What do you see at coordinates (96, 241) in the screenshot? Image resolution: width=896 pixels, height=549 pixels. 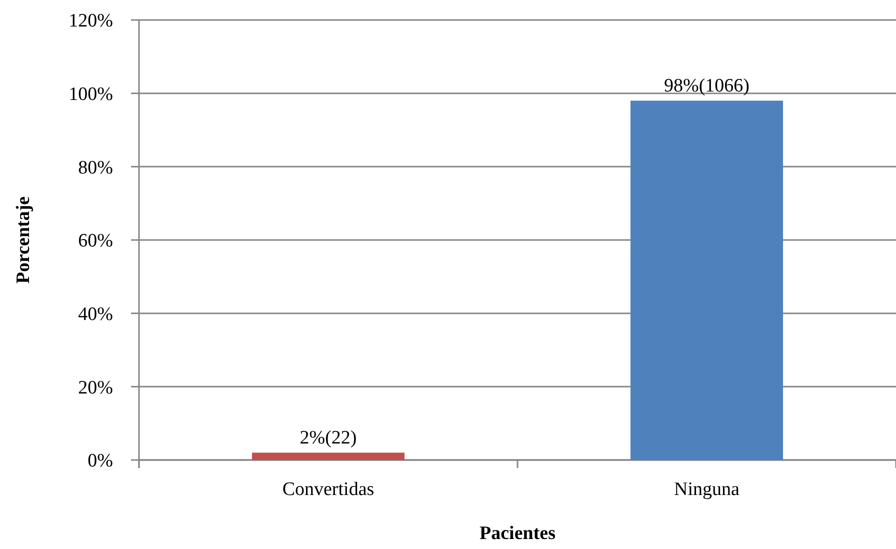 I see `y-tick-label: 60%` at bounding box center [96, 241].